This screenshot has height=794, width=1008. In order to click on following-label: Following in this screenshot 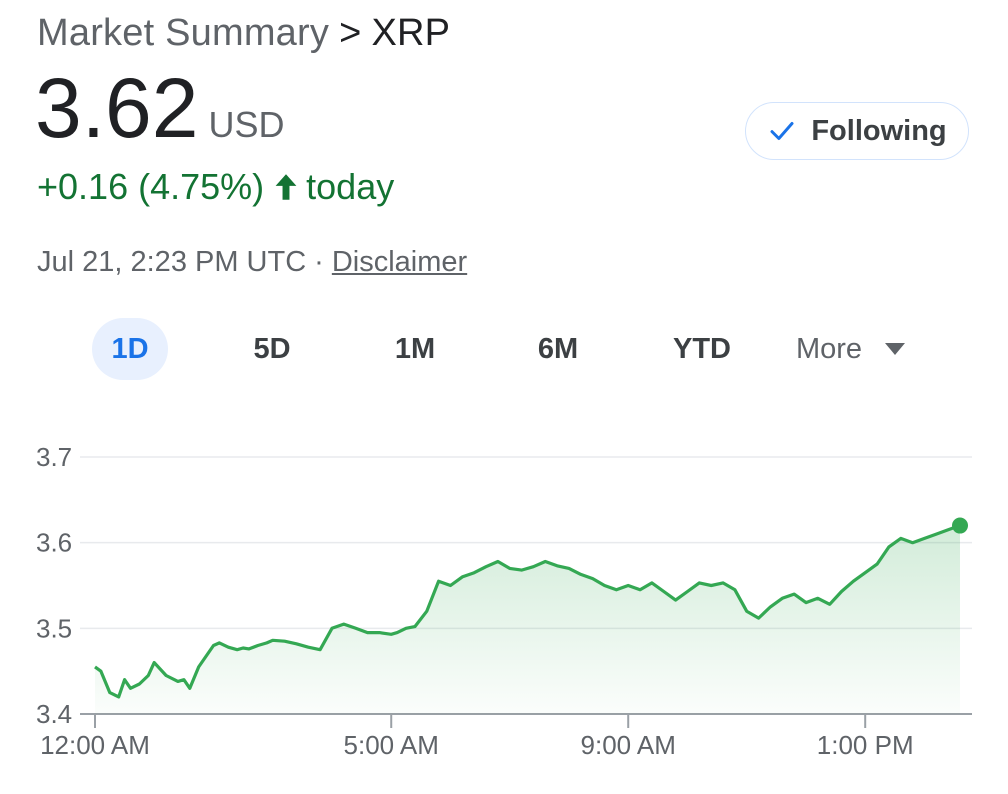, I will do `click(879, 130)`.